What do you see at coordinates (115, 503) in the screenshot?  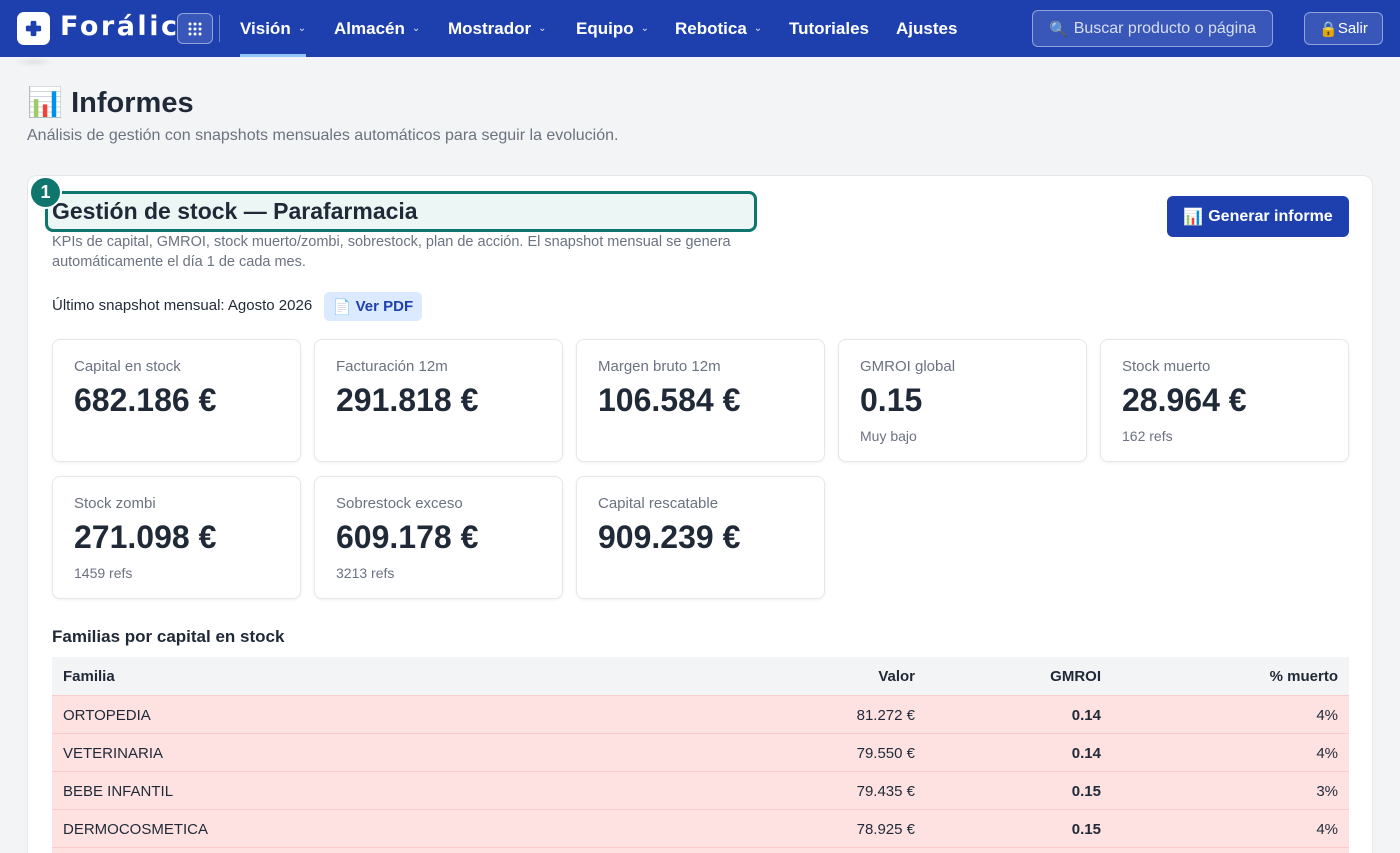 I see `kpi-label: Stock zombi` at bounding box center [115, 503].